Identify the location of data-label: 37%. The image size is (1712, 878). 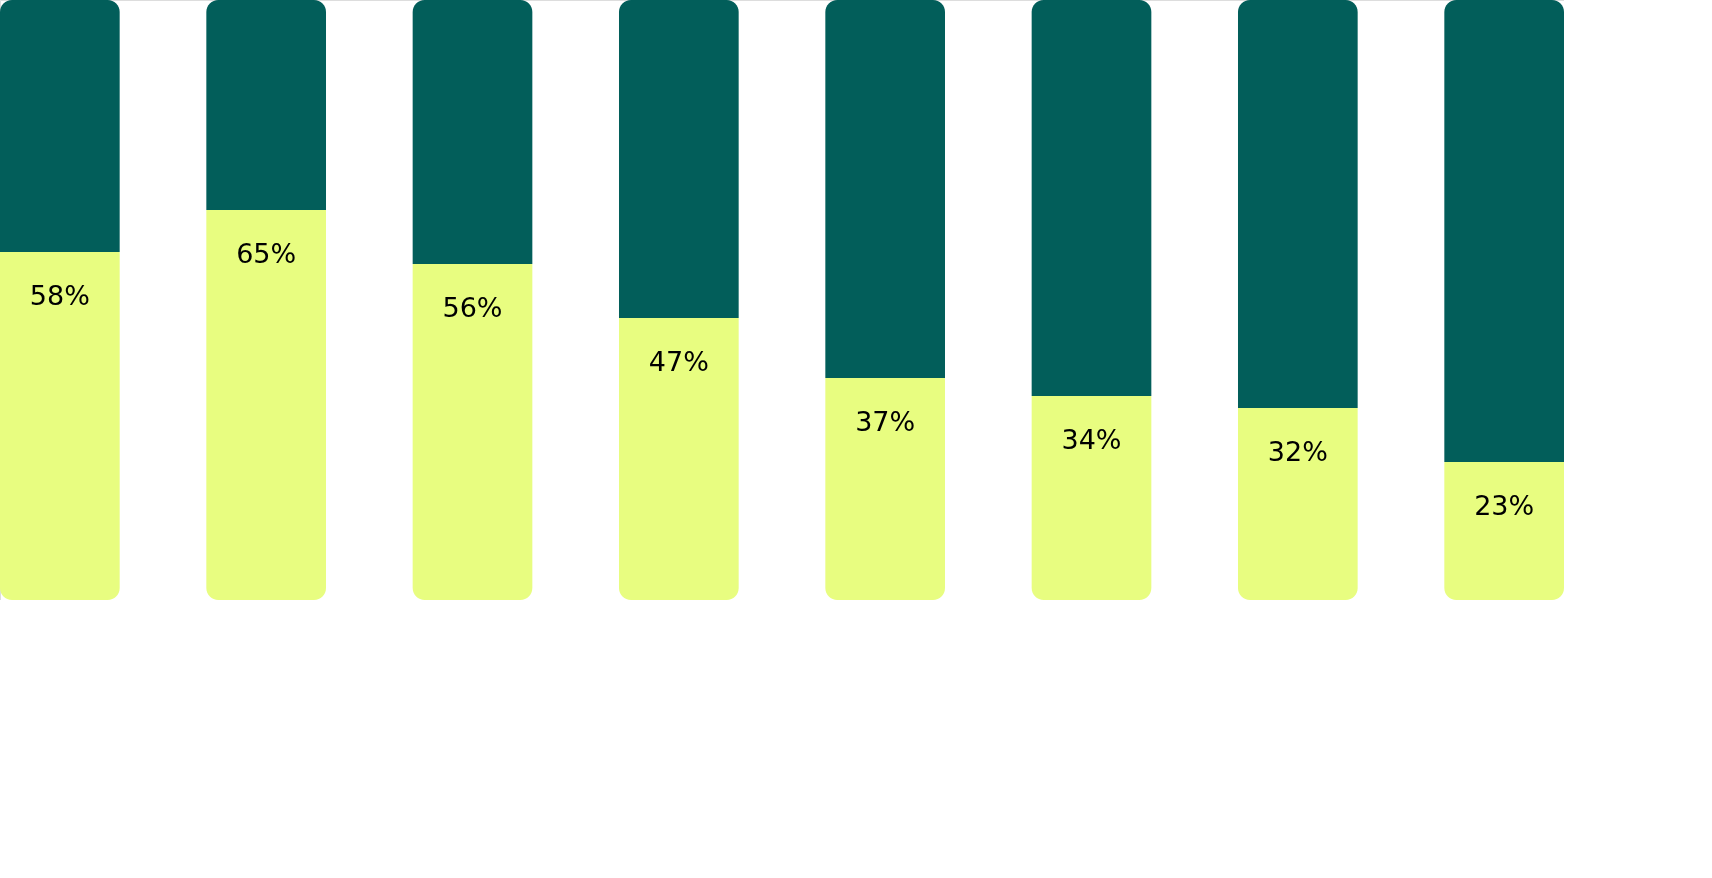
(885, 421).